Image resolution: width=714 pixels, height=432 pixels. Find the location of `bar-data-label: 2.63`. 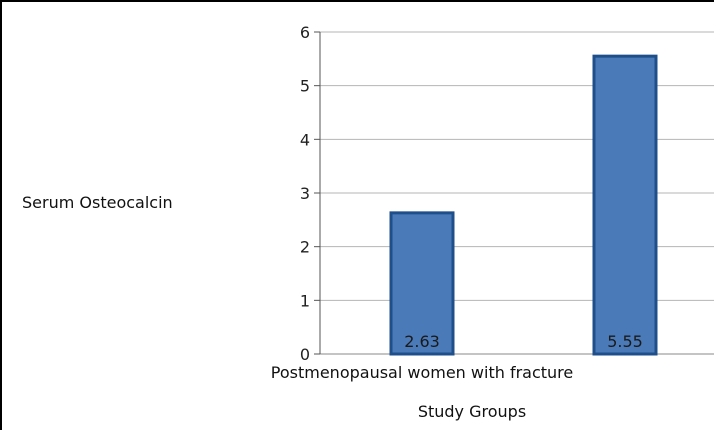

bar-data-label: 2.63 is located at coordinates (422, 341).